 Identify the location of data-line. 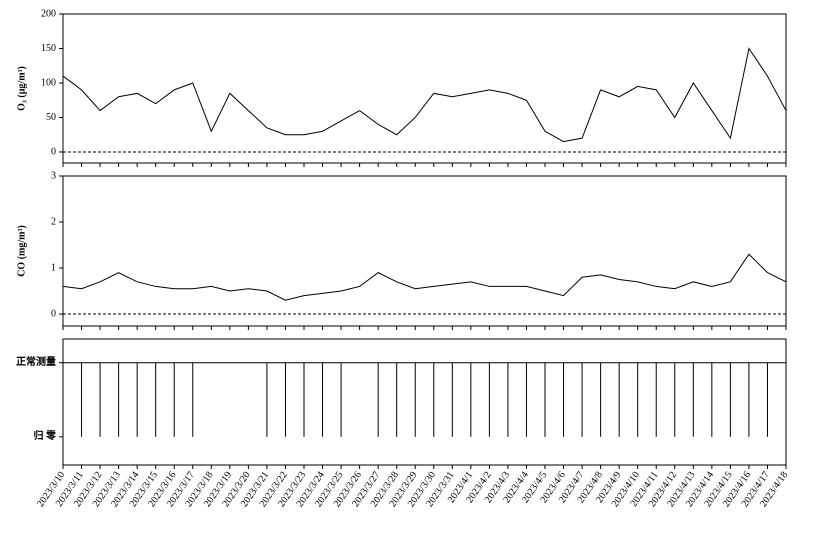
(424, 277).